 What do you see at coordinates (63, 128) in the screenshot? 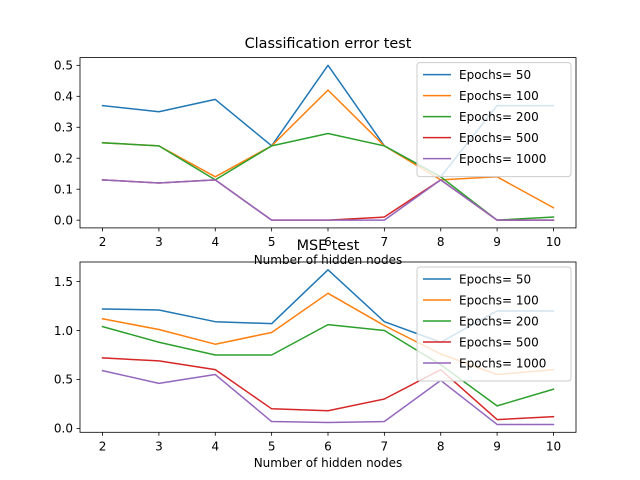
I see `y-tick-label: 0.3` at bounding box center [63, 128].